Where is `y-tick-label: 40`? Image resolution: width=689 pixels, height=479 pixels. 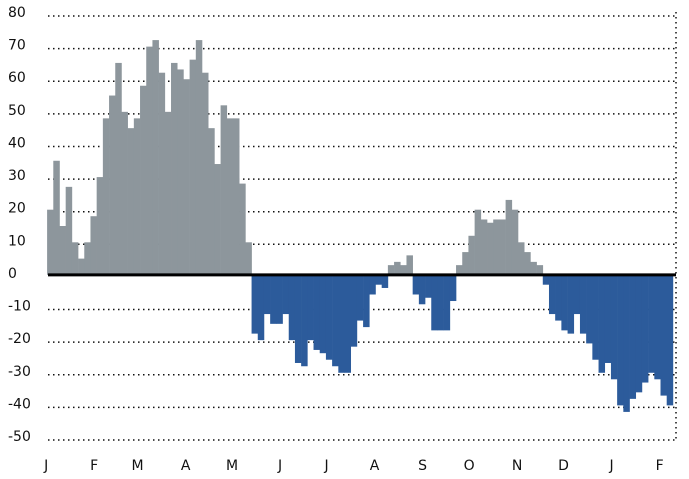
y-tick-label: 40 is located at coordinates (17, 143).